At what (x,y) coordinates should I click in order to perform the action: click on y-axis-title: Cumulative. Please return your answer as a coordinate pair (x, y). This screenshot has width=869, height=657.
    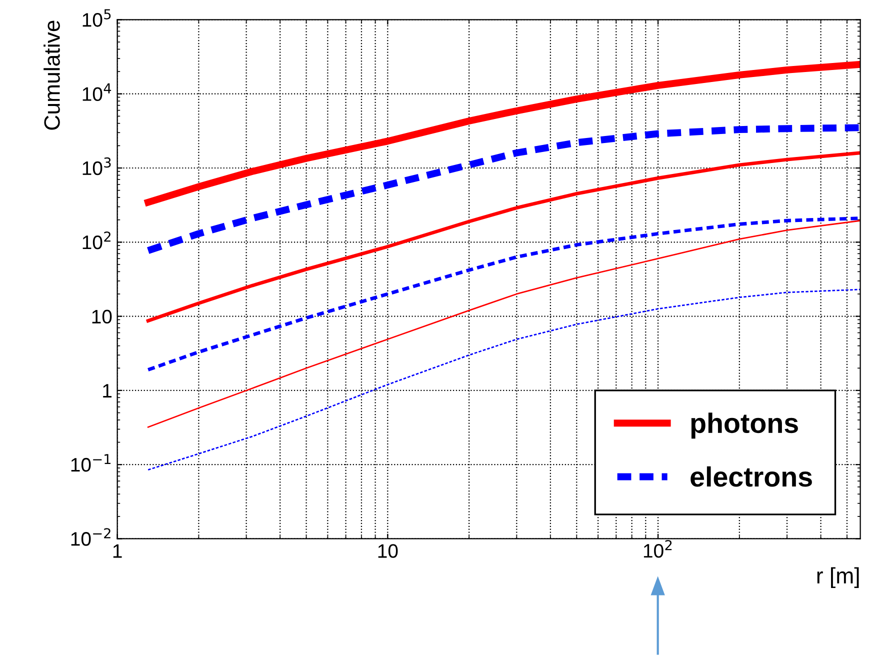
    Looking at the image, I should click on (52, 75).